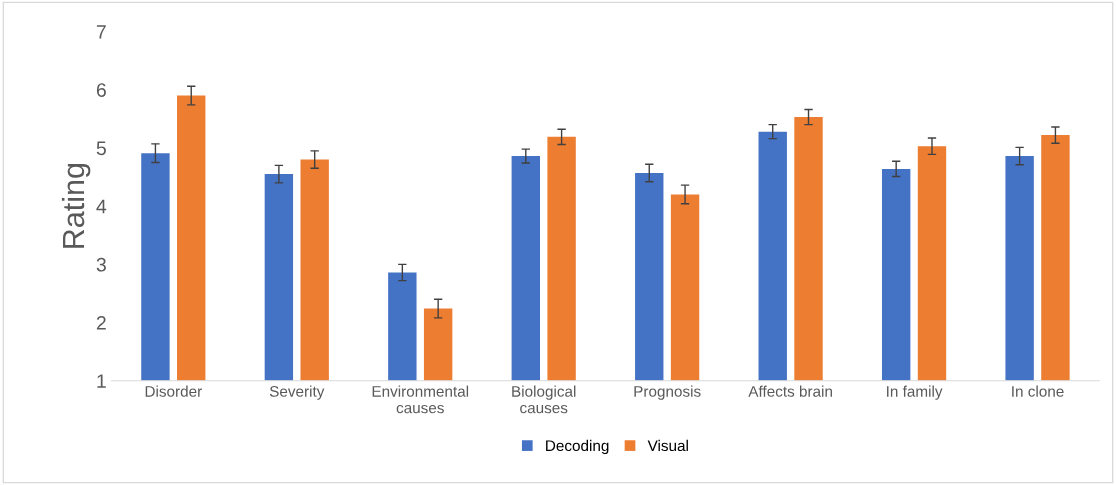 Image resolution: width=1116 pixels, height=485 pixels. Describe the element at coordinates (297, 392) in the screenshot. I see `x-tick-label: Severity` at that location.